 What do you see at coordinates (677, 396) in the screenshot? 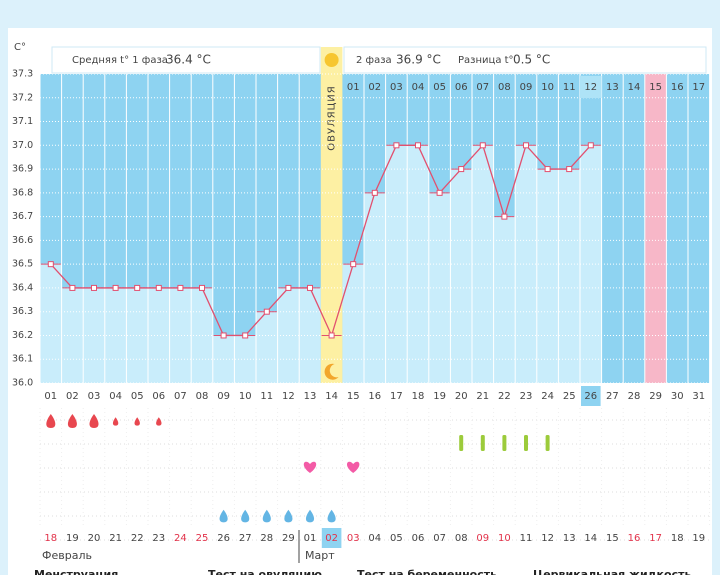
I see `x-tick-label: 30` at bounding box center [677, 396].